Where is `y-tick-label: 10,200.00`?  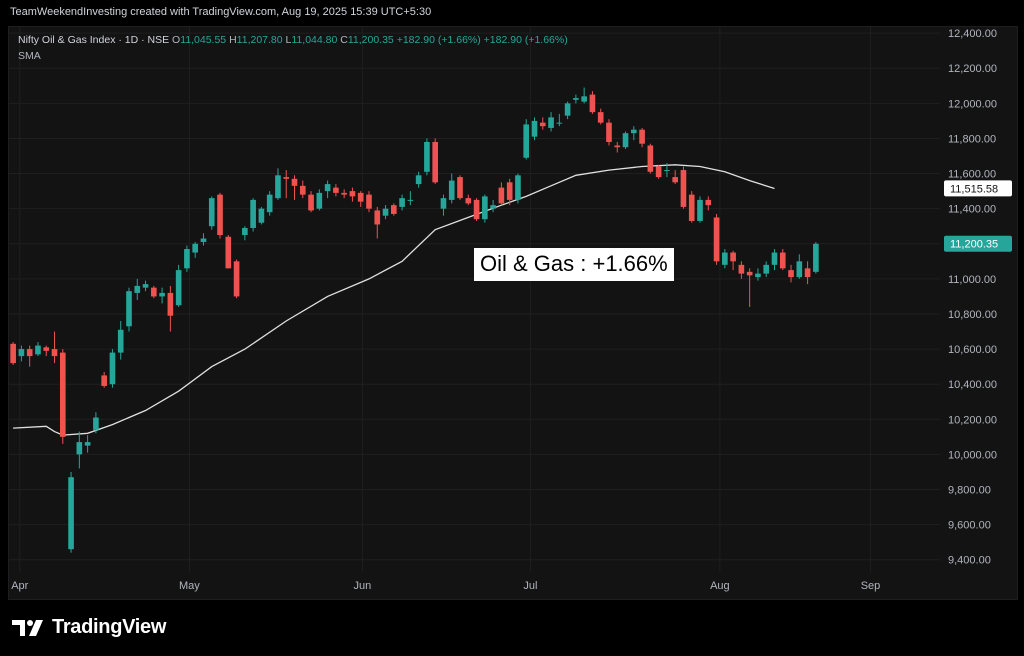 y-tick-label: 10,200.00 is located at coordinates (972, 420).